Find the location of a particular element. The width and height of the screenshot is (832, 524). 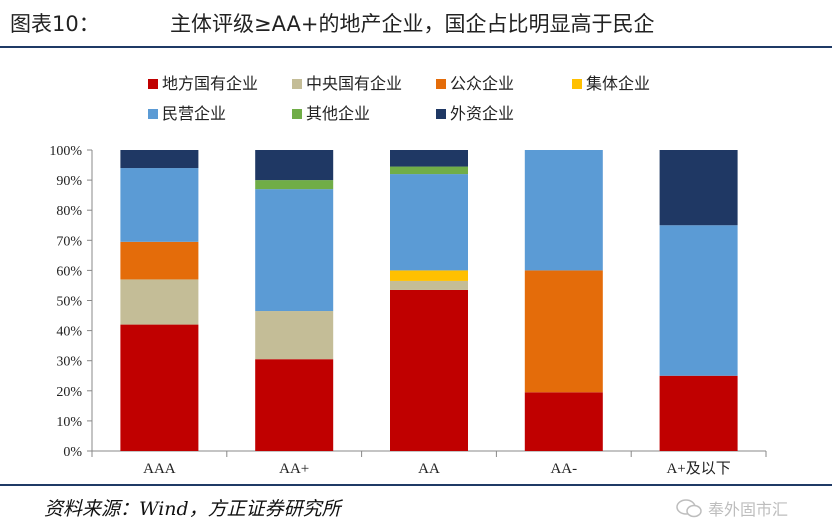

wechat-icon is located at coordinates (689, 508).